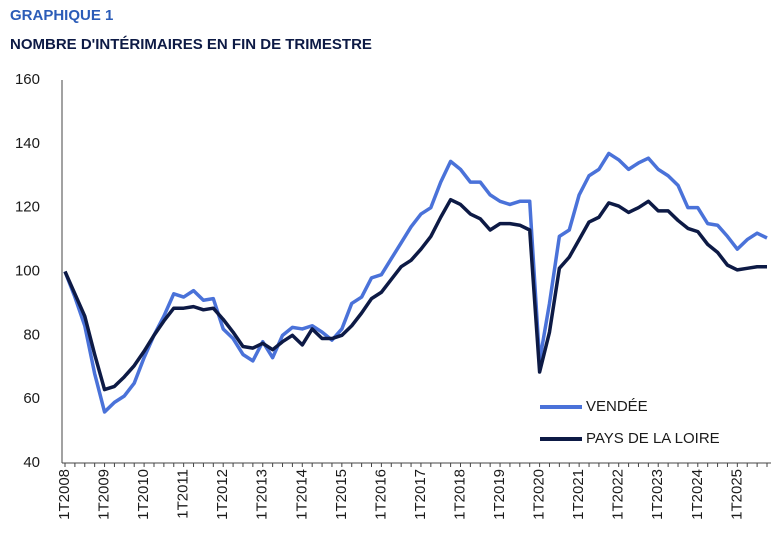  What do you see at coordinates (104, 494) in the screenshot?
I see `x-tick-label: 1T2009` at bounding box center [104, 494].